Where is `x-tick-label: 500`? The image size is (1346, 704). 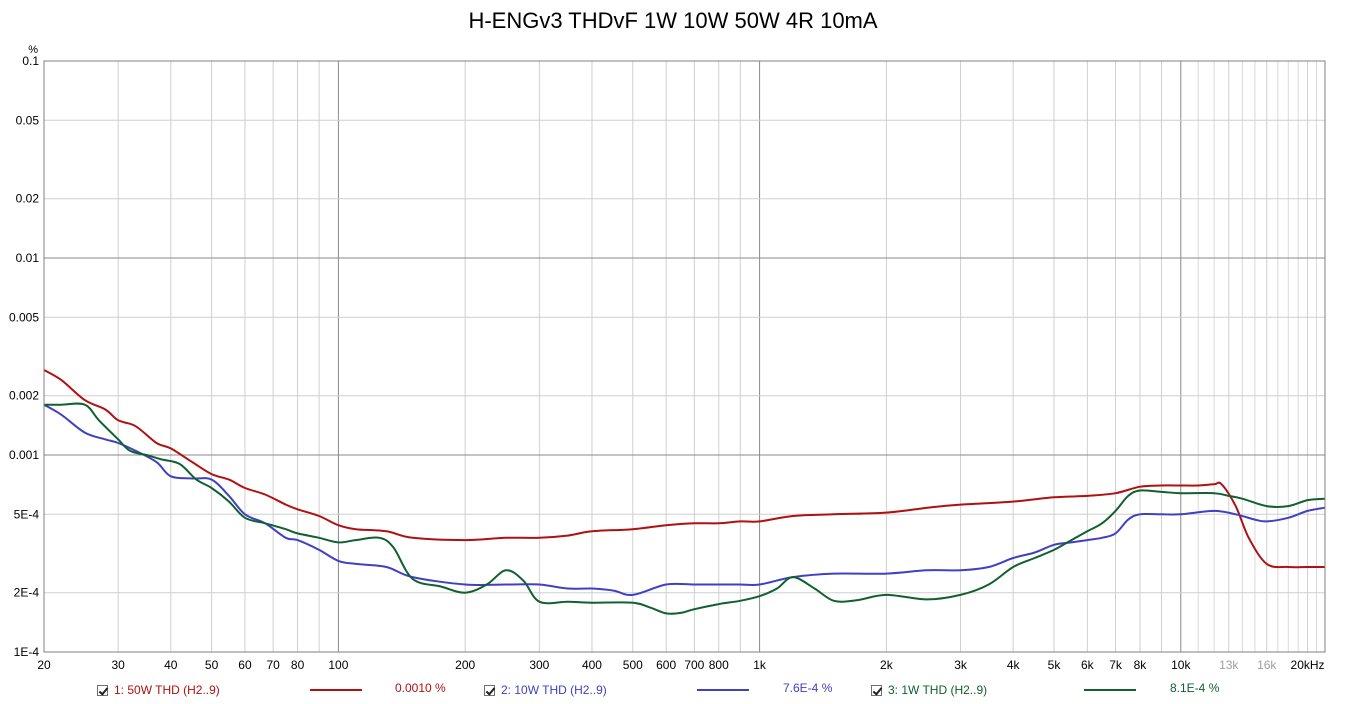 x-tick-label: 500 is located at coordinates (633, 665).